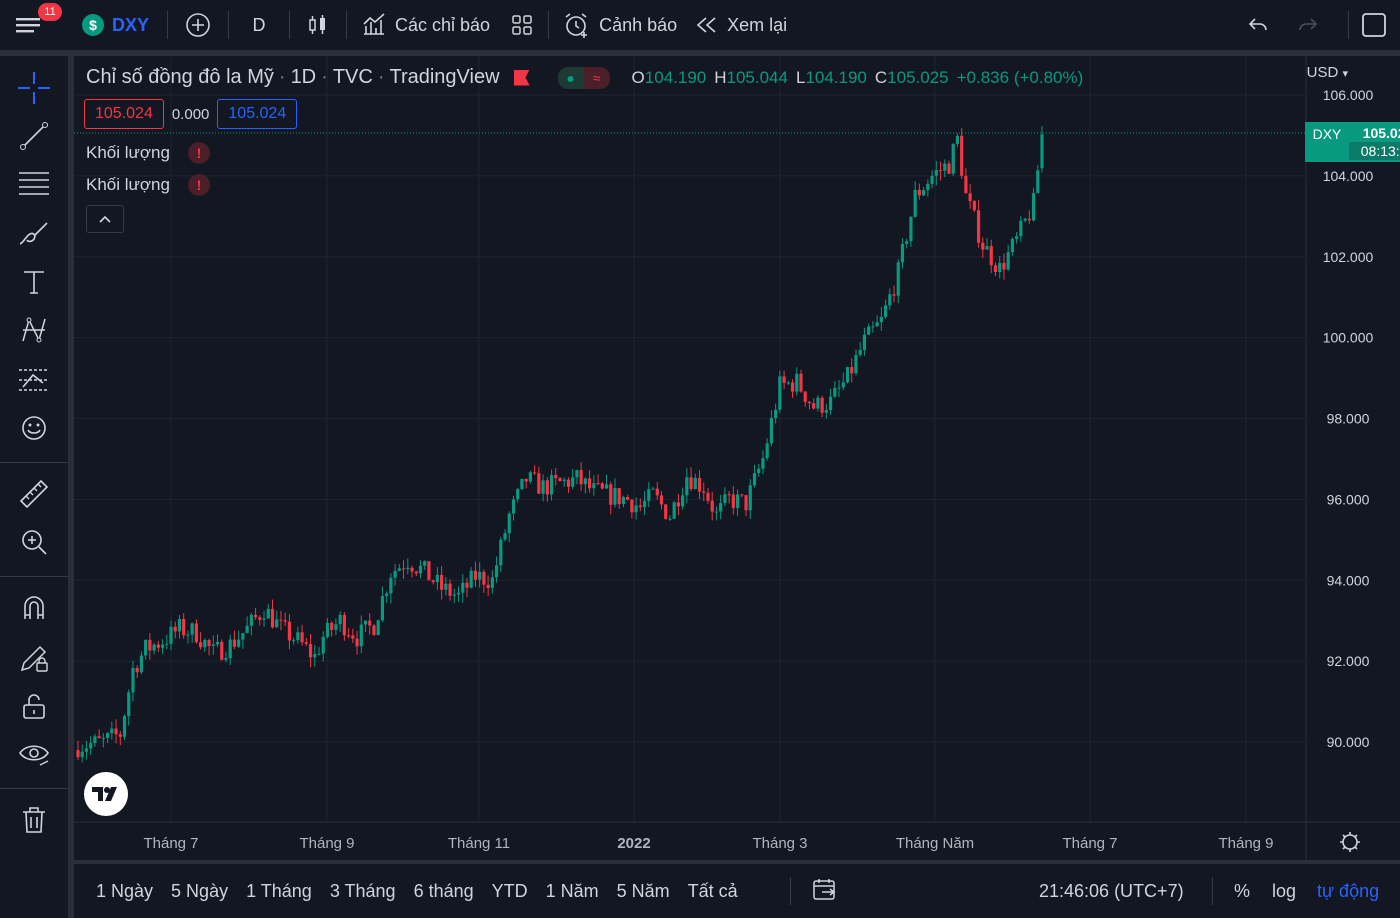 The width and height of the screenshot is (1400, 918). What do you see at coordinates (200, 890) in the screenshot?
I see `range-button: 5 Ngày` at bounding box center [200, 890].